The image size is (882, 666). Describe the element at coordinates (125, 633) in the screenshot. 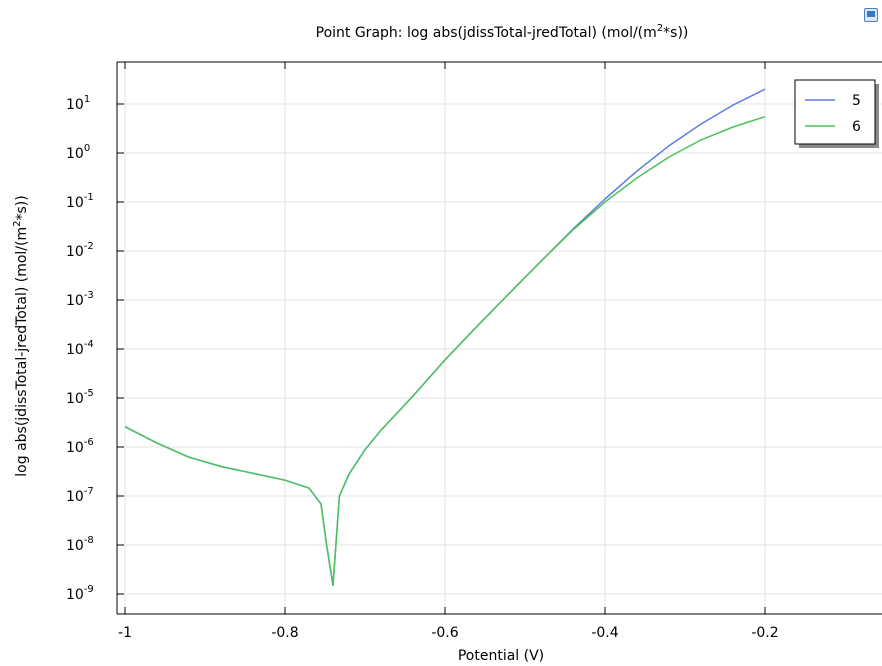

I see `x-tick-label: -1` at that location.